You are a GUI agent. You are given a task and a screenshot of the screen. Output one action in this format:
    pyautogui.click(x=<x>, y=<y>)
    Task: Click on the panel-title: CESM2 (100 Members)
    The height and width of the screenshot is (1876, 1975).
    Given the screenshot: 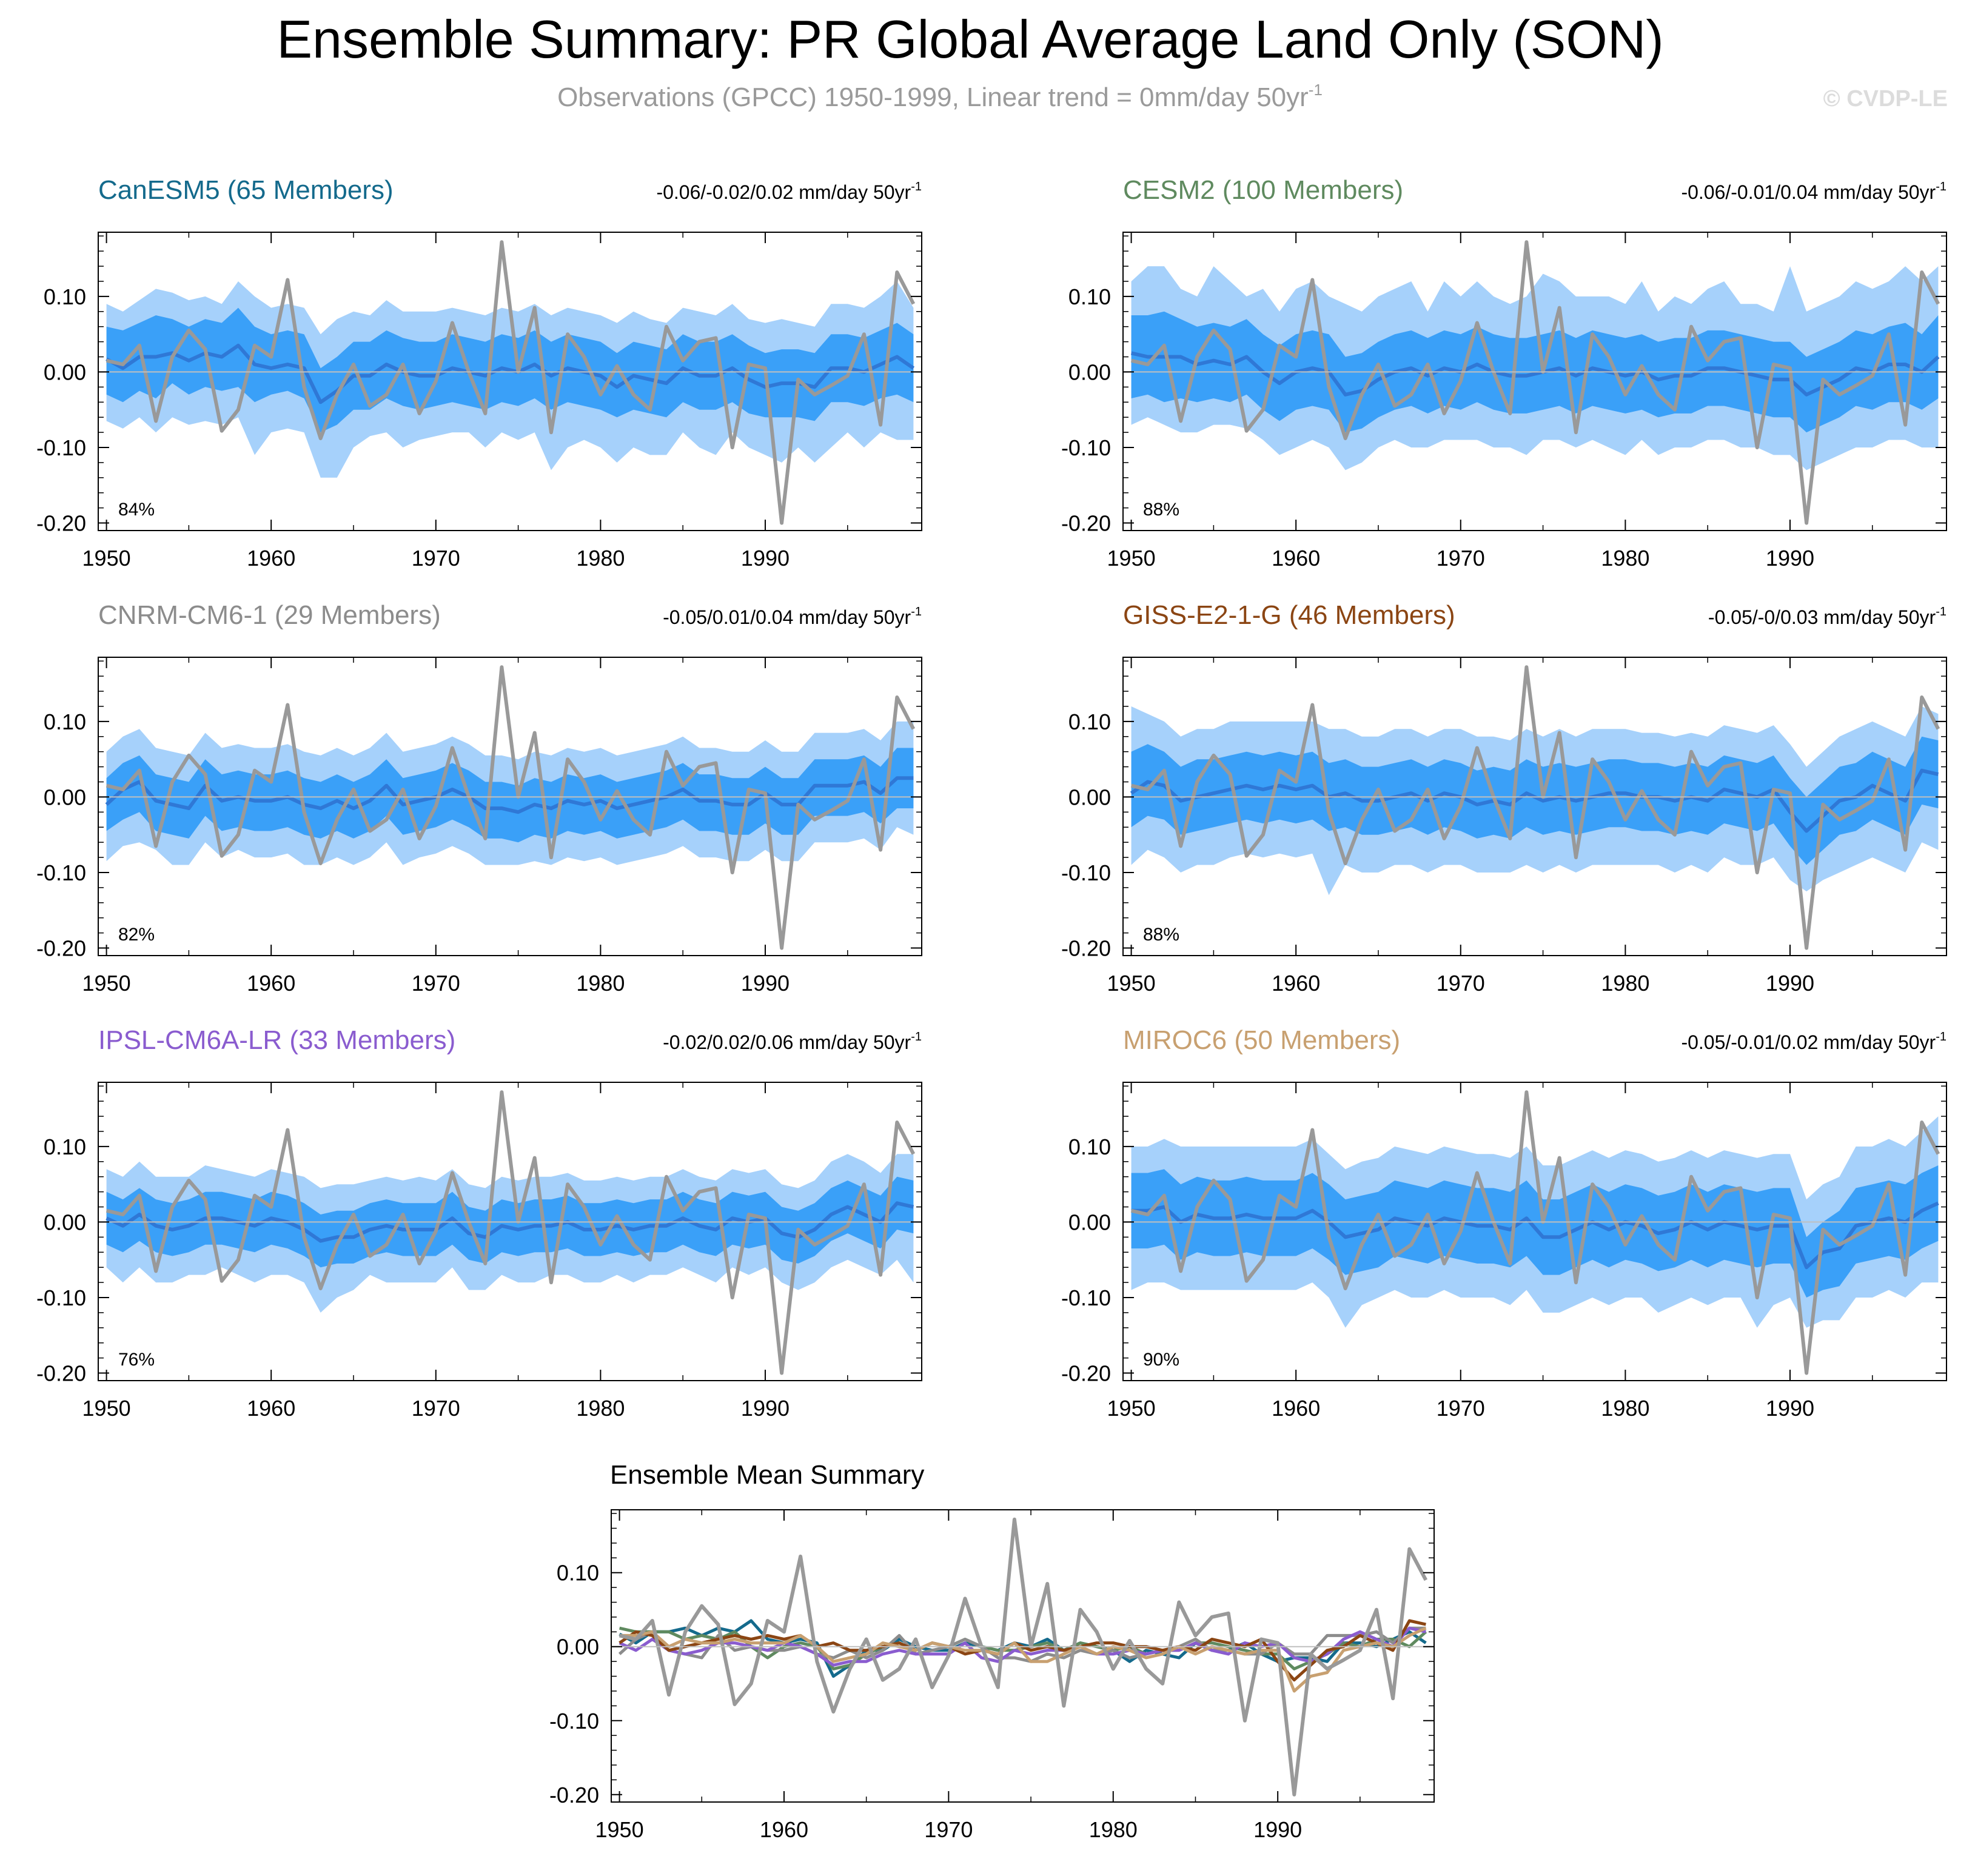 What is the action you would take?
    pyautogui.click(x=1263, y=190)
    